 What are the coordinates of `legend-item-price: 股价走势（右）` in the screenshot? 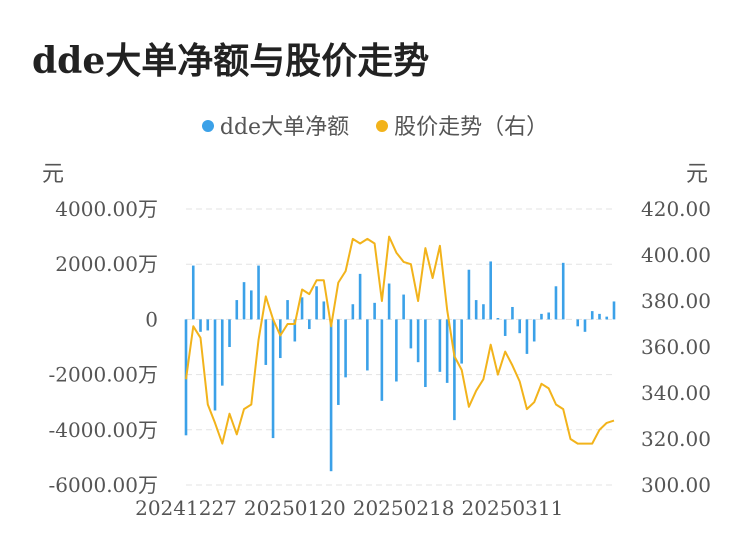 It's located at (462, 125).